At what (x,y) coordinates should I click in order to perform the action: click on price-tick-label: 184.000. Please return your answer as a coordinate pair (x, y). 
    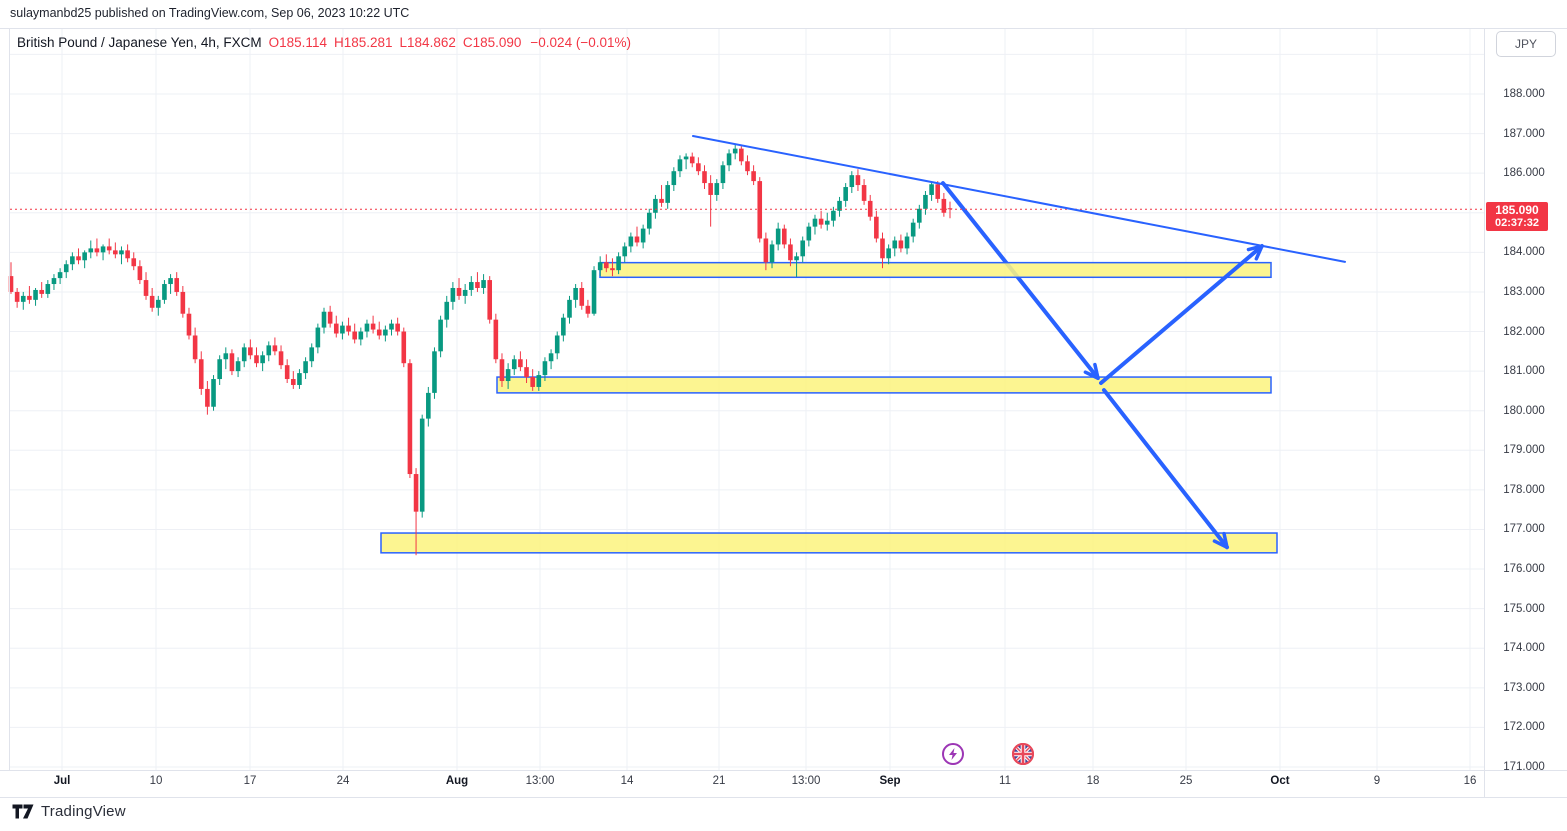
    Looking at the image, I should click on (1524, 252).